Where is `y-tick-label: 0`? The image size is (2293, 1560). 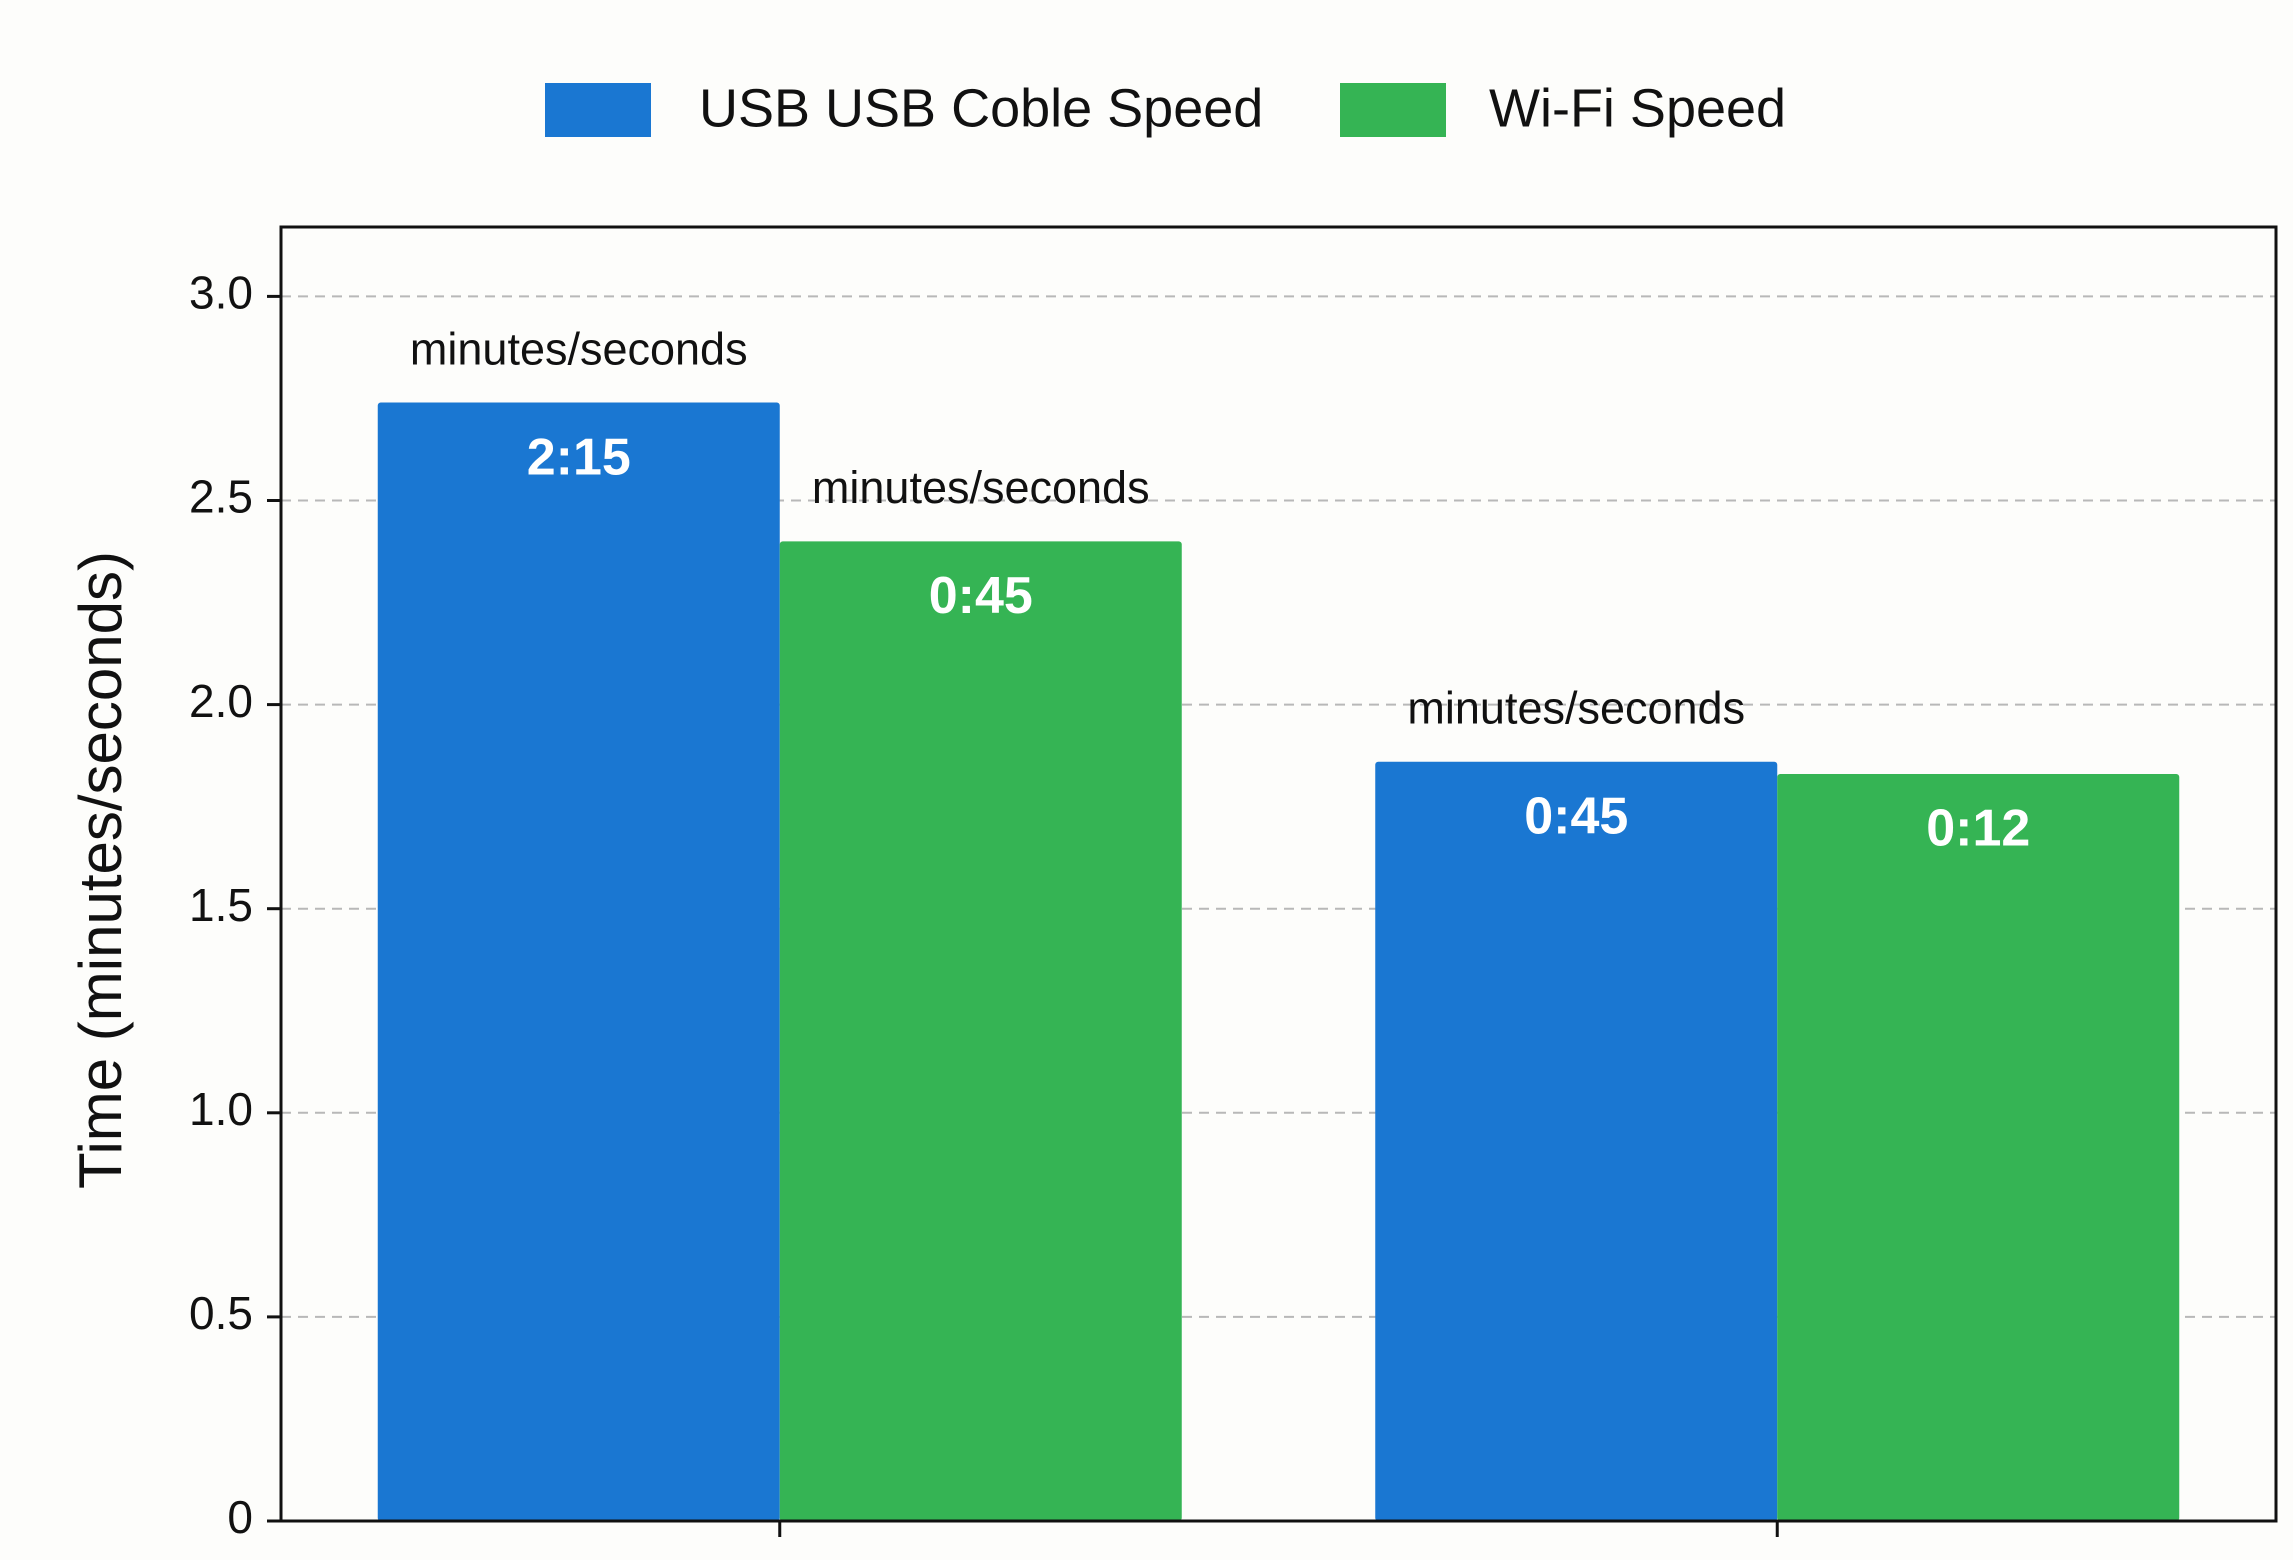 y-tick-label: 0 is located at coordinates (240, 1517).